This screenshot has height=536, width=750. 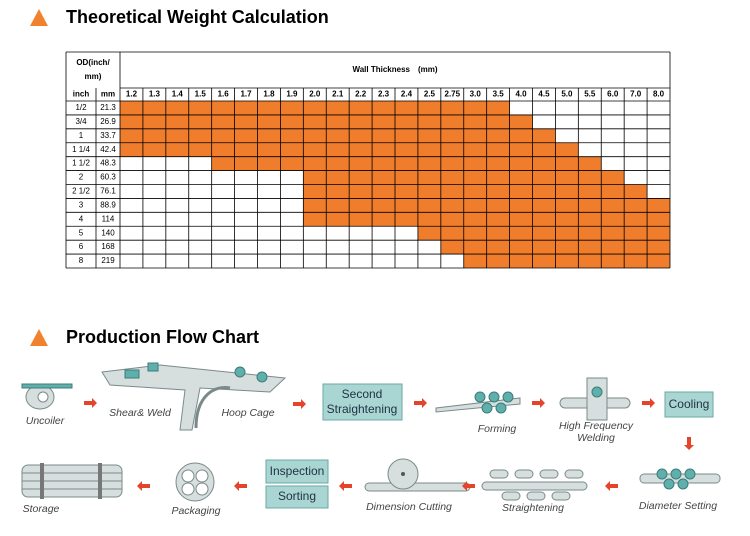 I want to click on thickness: 1.2, so click(x=132, y=94).